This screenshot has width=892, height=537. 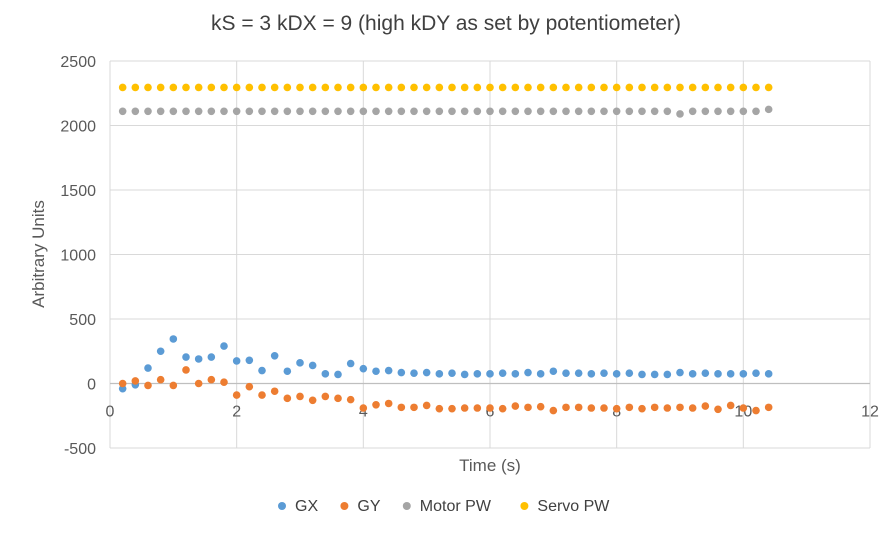 I want to click on x-tick-label: 0, so click(x=110, y=412).